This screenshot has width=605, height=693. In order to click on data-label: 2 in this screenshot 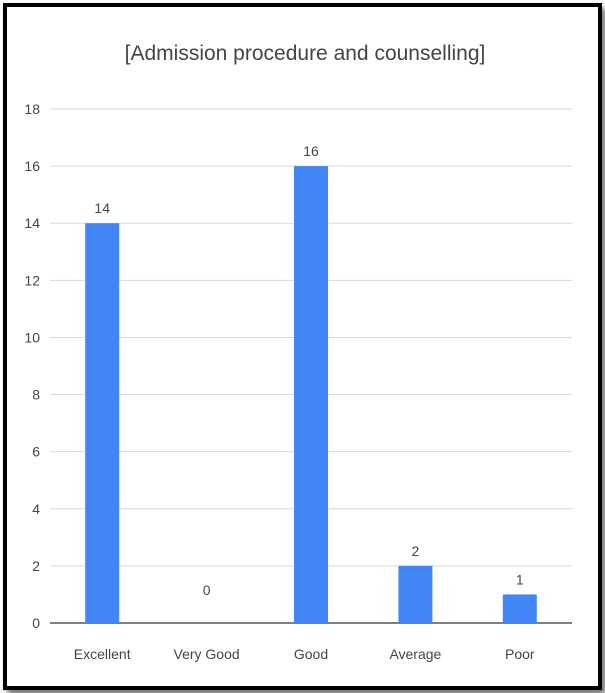, I will do `click(416, 551)`.